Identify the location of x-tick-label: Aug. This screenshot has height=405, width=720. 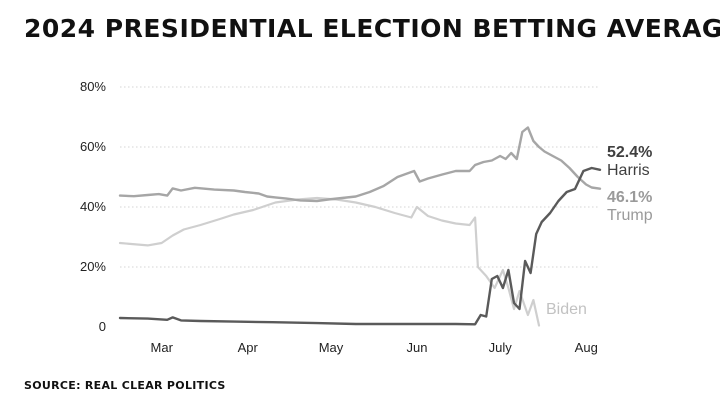
(586, 347).